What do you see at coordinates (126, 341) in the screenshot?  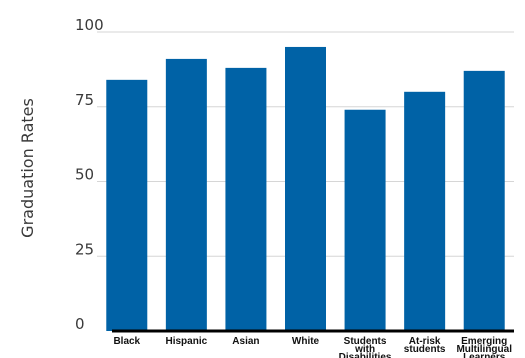 I see `x-tick-label-black: Black` at bounding box center [126, 341].